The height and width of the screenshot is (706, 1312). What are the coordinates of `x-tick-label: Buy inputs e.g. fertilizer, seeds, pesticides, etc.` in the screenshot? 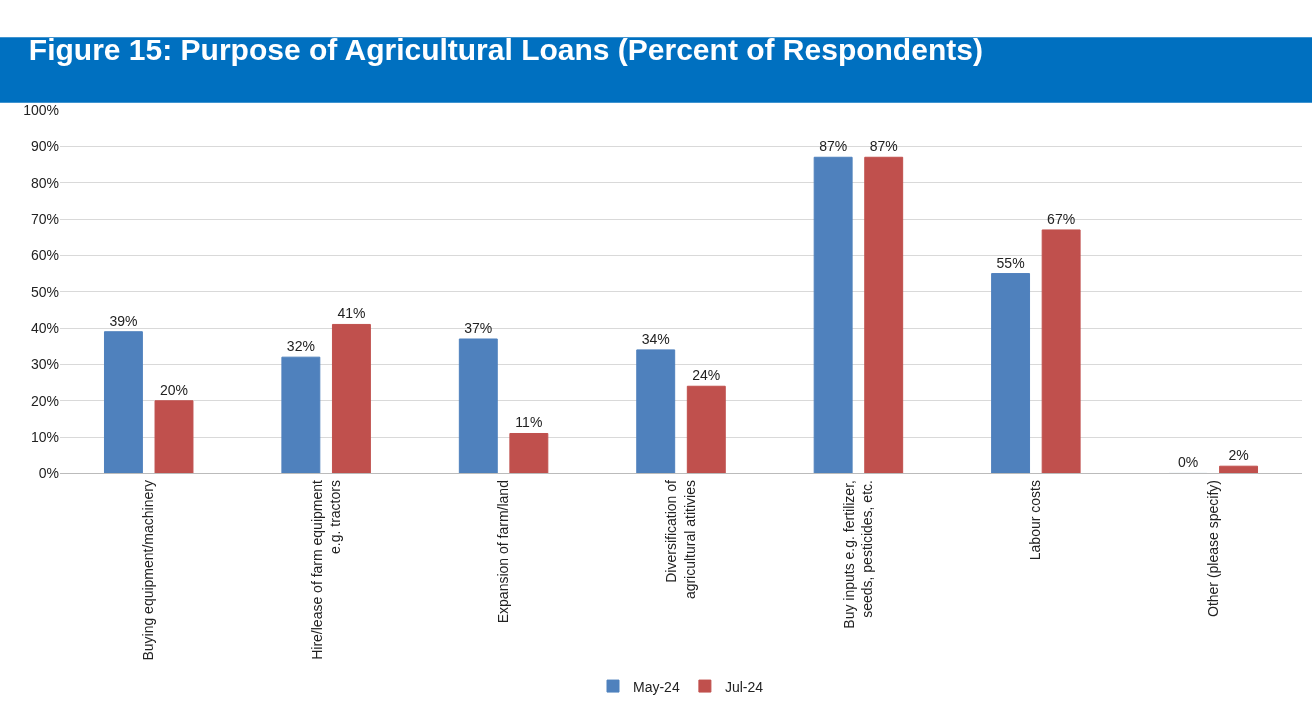 It's located at (858, 554).